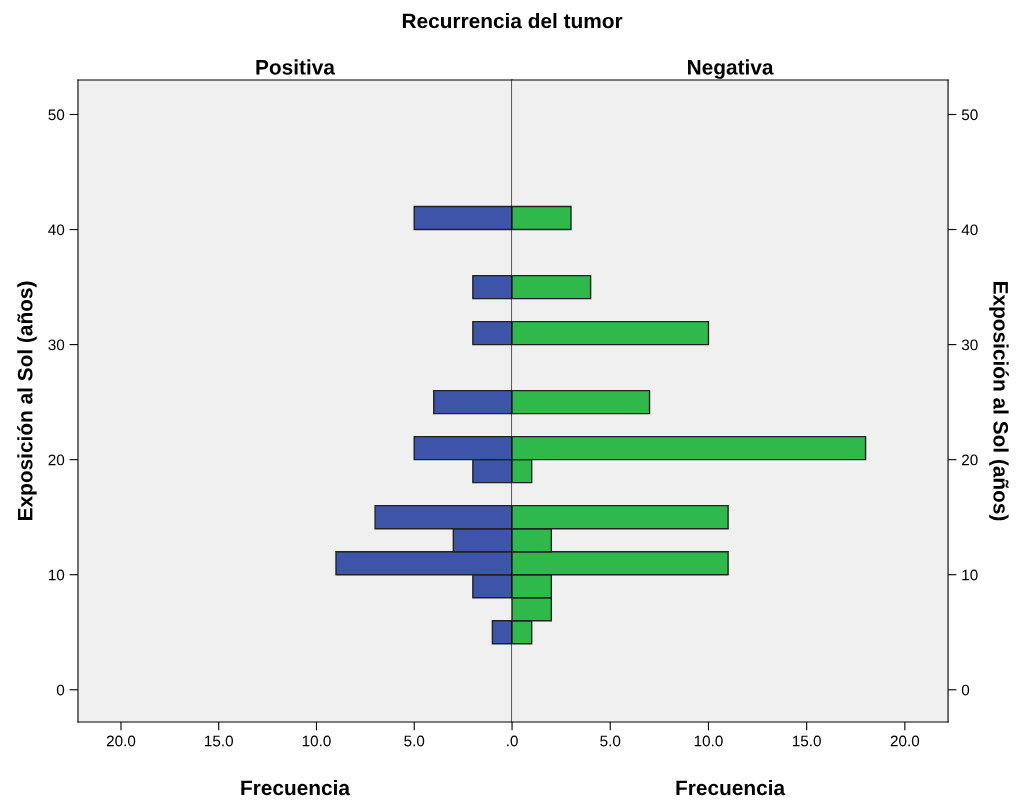 This screenshot has height=803, width=1018. Describe the element at coordinates (512, 741) in the screenshot. I see `x-tick-label: .0` at that location.